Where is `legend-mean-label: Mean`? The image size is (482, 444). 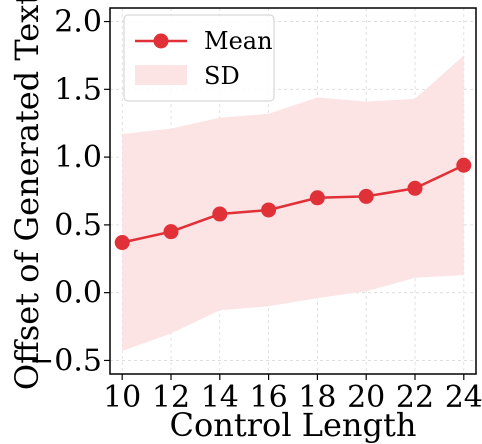
legend-mean-label: Mean is located at coordinates (238, 41).